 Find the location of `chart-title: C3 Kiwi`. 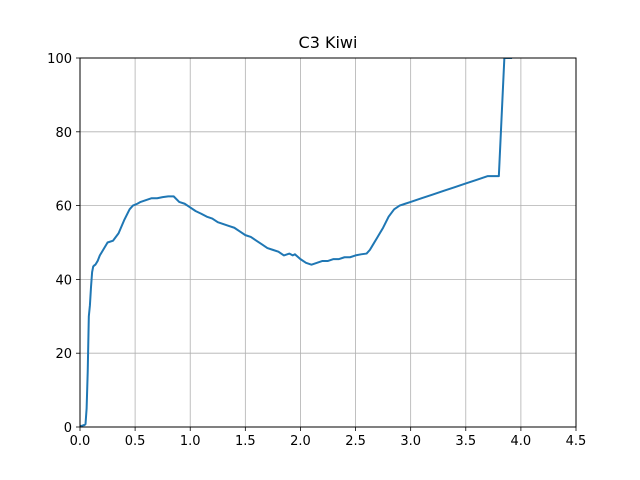

chart-title: C3 Kiwi is located at coordinates (328, 42).